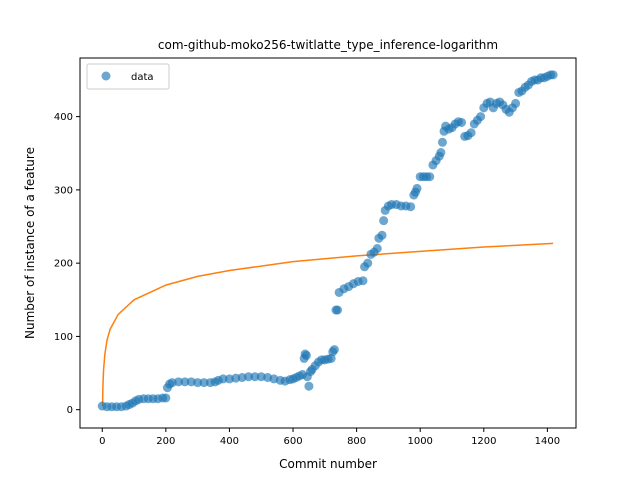 The height and width of the screenshot is (480, 640). I want to click on y-tick-label-0: 0, so click(70, 410).